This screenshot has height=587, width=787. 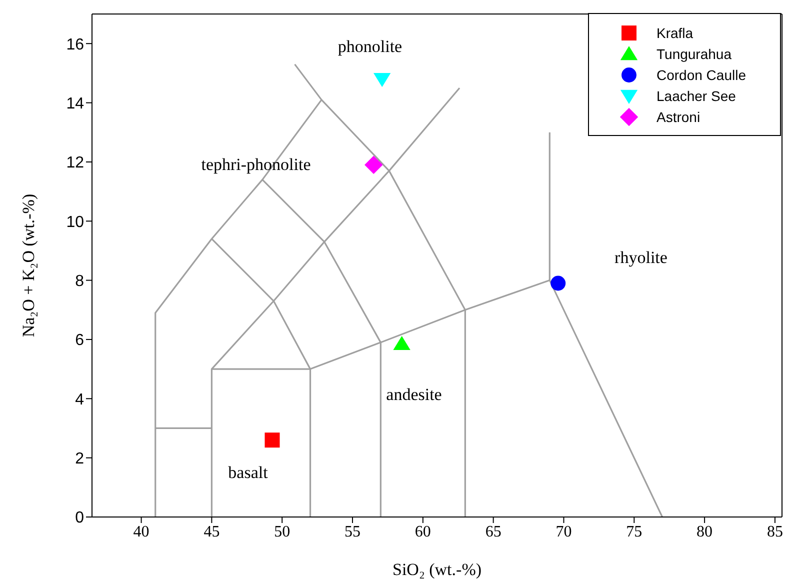 What do you see at coordinates (79, 281) in the screenshot?
I see `y-tick-label: 8` at bounding box center [79, 281].